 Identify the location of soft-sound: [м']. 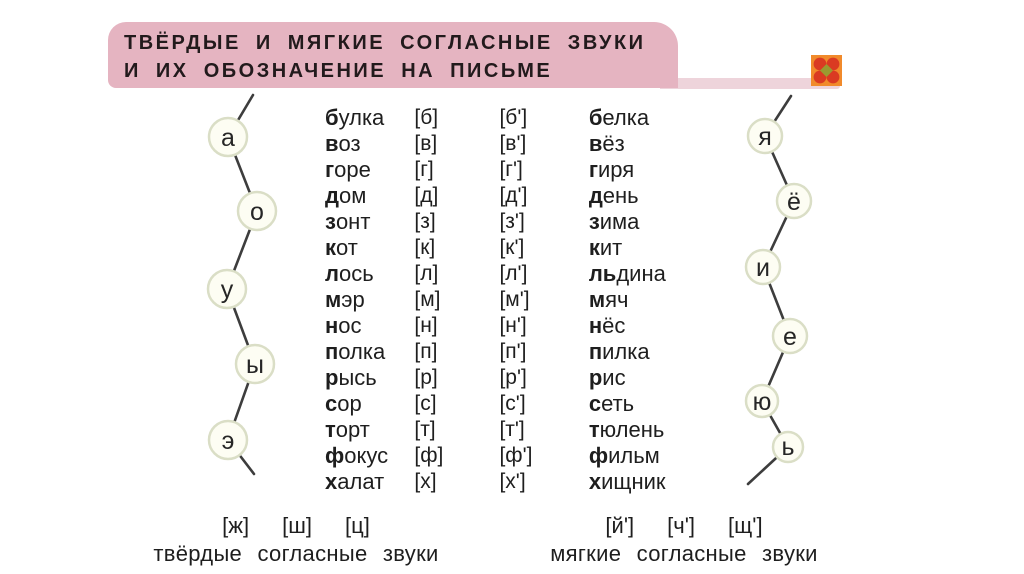
(514, 299).